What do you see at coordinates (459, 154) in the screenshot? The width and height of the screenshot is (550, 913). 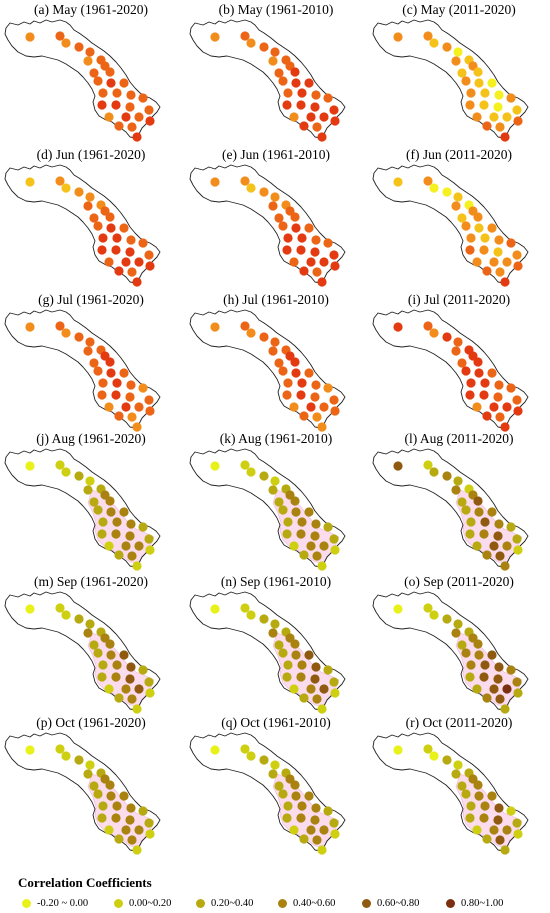 I see `panel-label: (f) Jun (2011-2020)` at bounding box center [459, 154].